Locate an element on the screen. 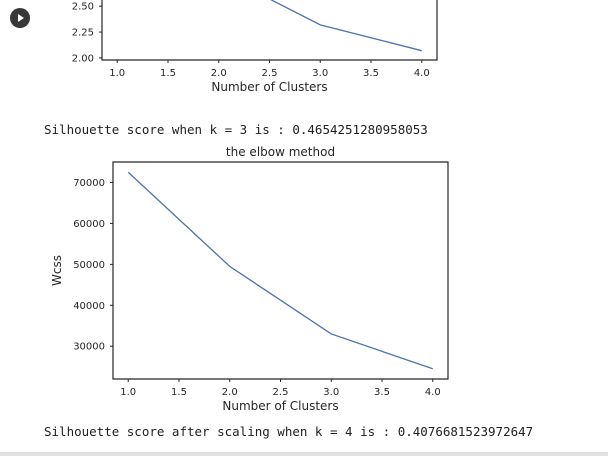 The height and width of the screenshot is (456, 608). run-cell-button is located at coordinates (20, 18).